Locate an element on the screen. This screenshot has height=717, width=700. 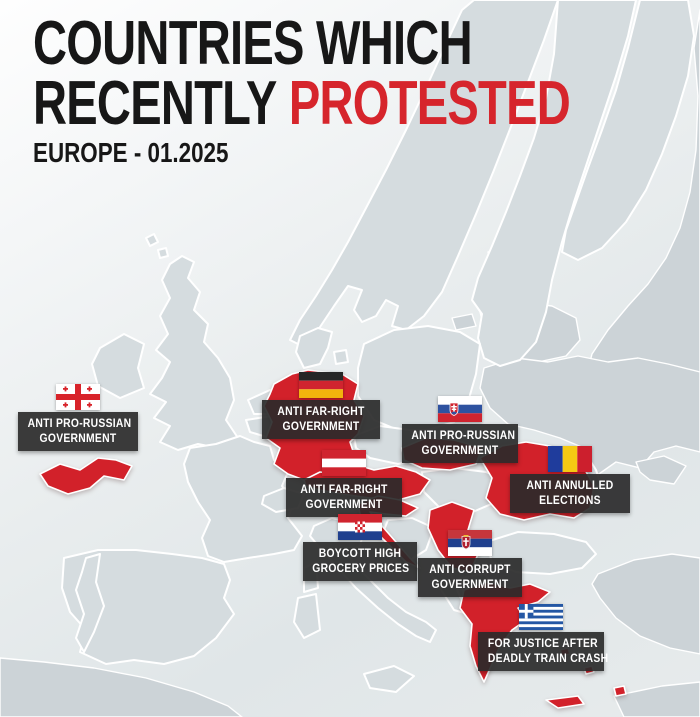
north-africa-left-shape is located at coordinates (121, 687).